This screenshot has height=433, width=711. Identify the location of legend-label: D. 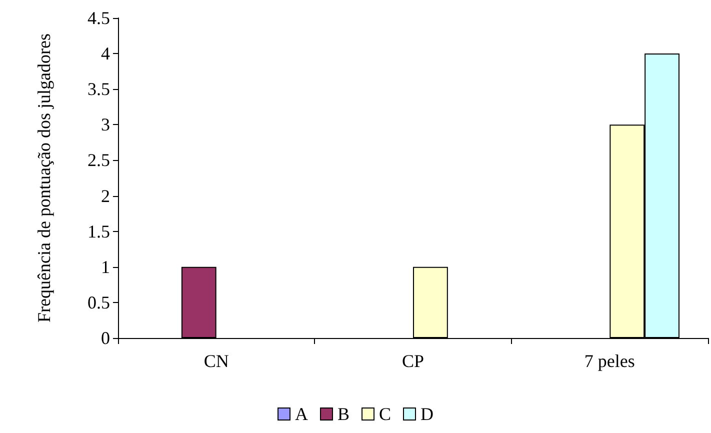
(427, 414).